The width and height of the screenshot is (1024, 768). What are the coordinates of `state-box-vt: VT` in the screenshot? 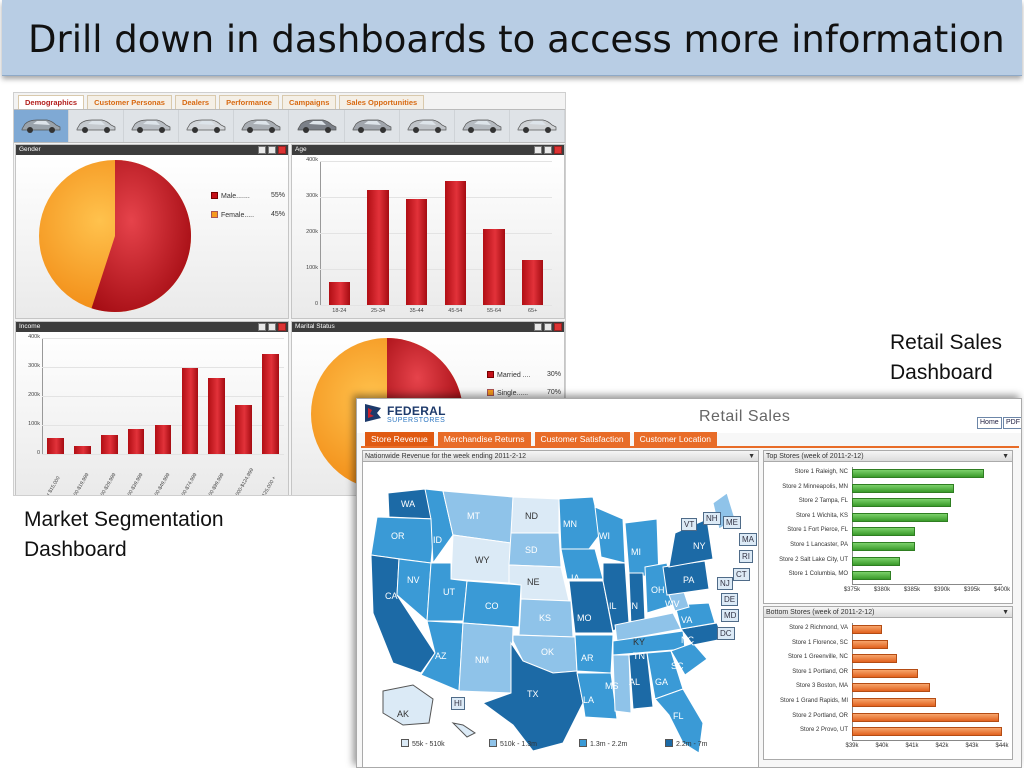 It's located at (689, 524).